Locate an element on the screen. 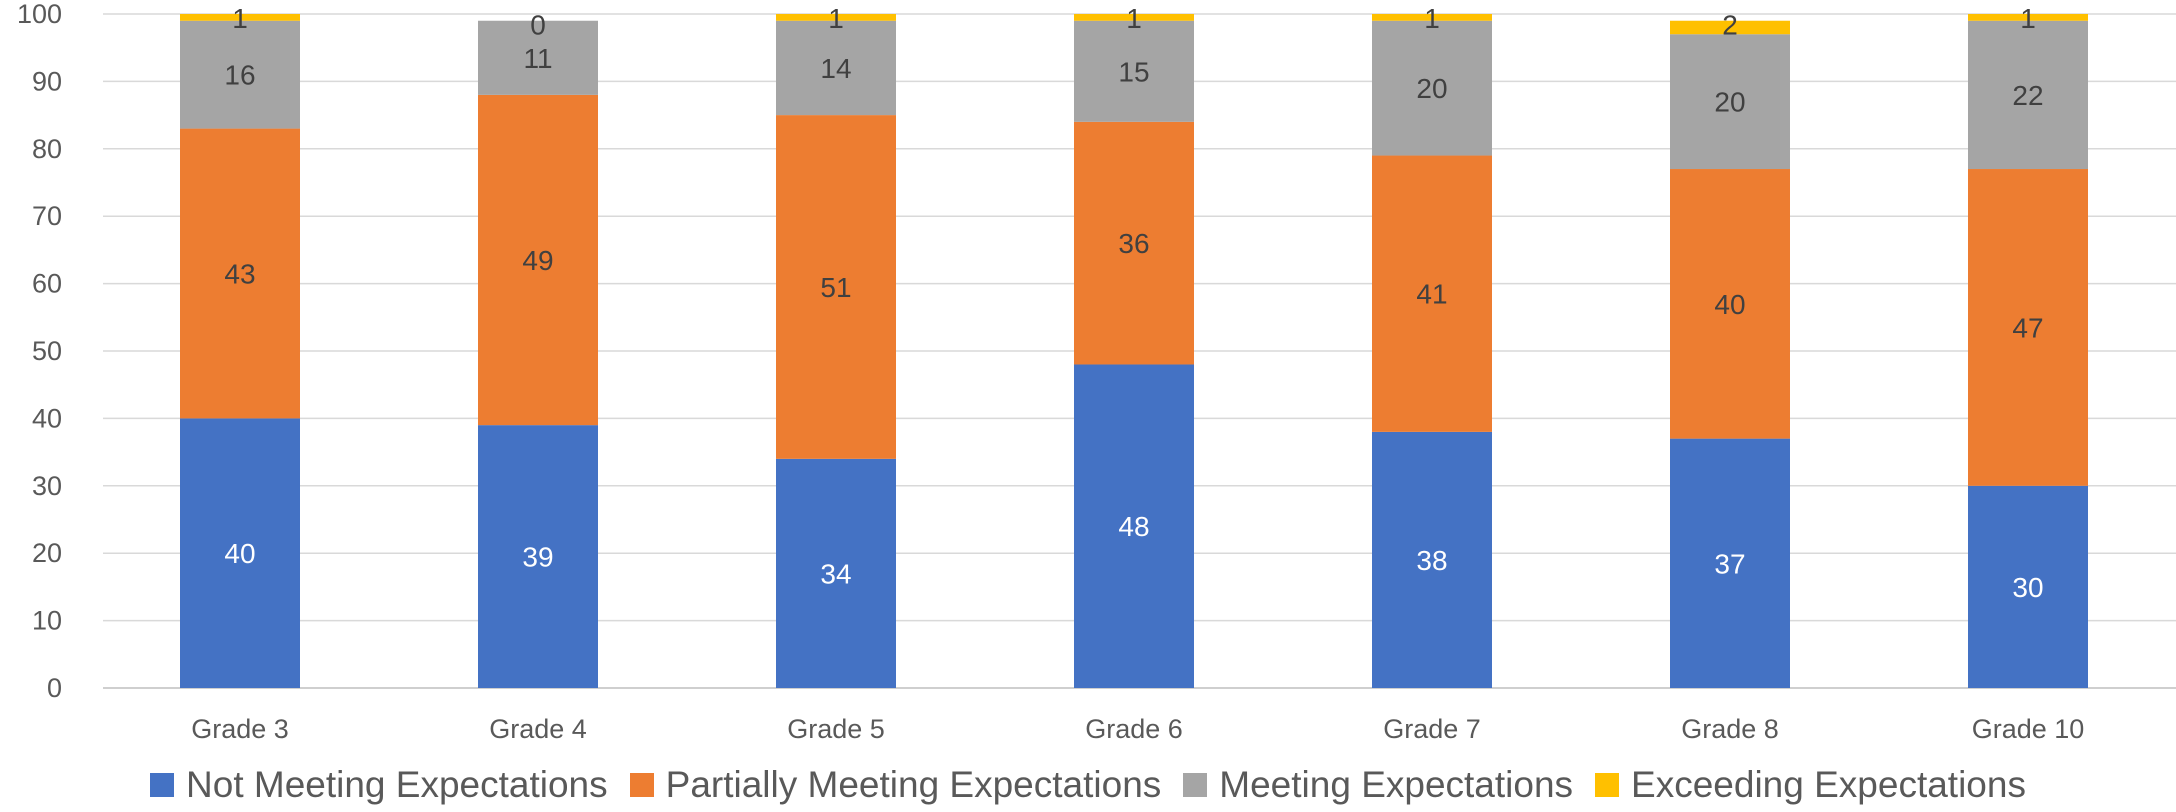  y-tick-label: 60 is located at coordinates (47, 284).